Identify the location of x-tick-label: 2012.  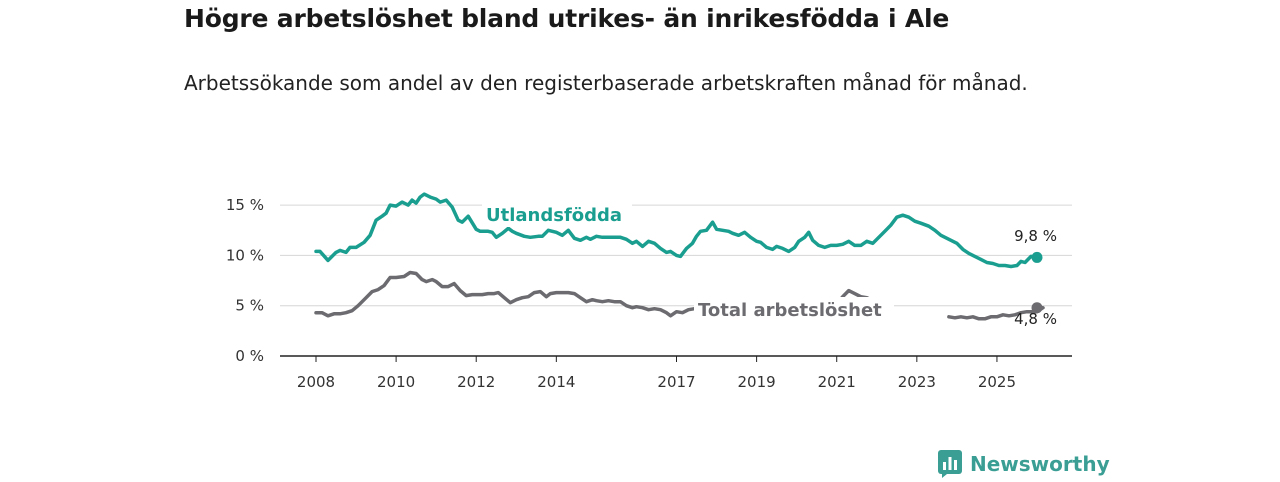
(476, 382).